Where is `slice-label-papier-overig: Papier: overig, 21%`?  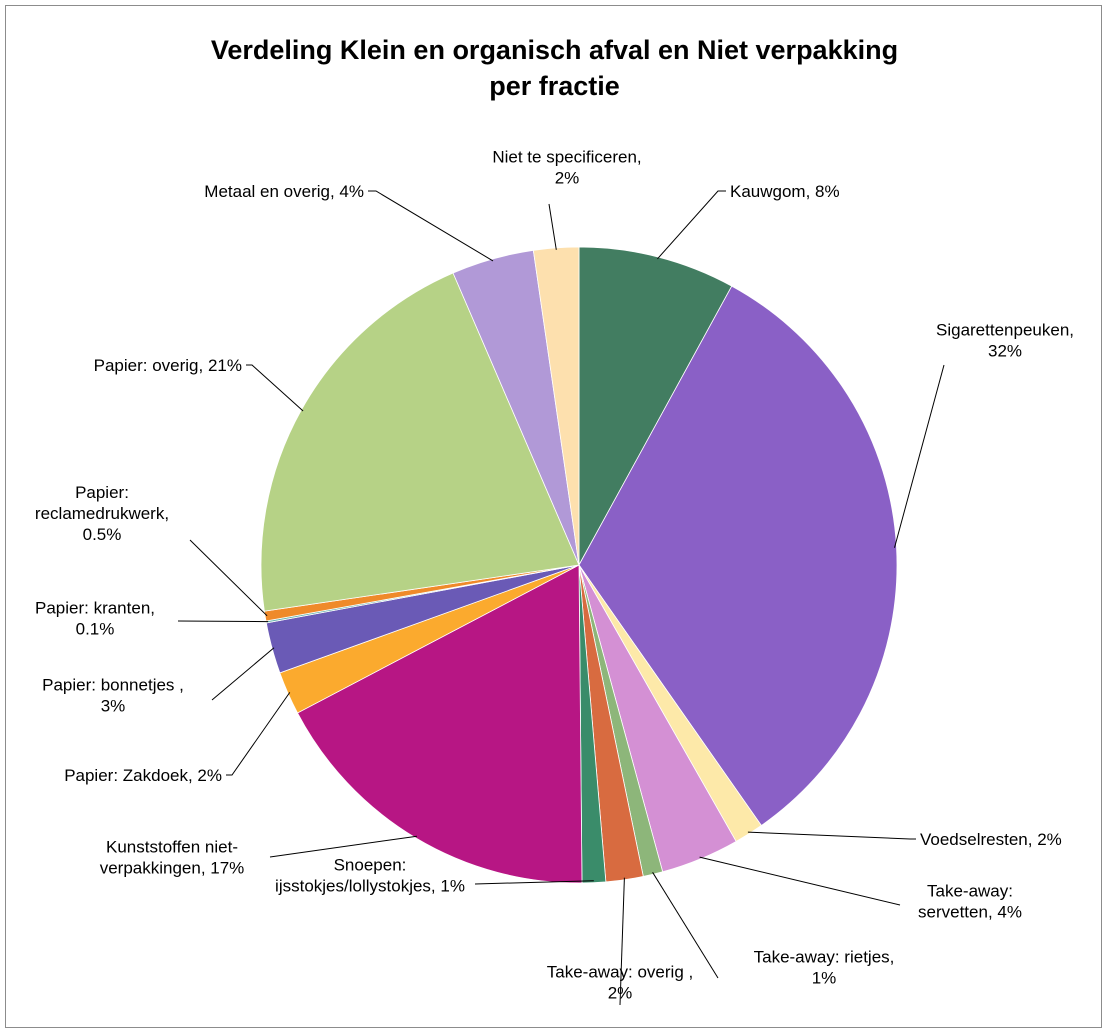 slice-label-papier-overig: Papier: overig, 21% is located at coordinates (168, 365).